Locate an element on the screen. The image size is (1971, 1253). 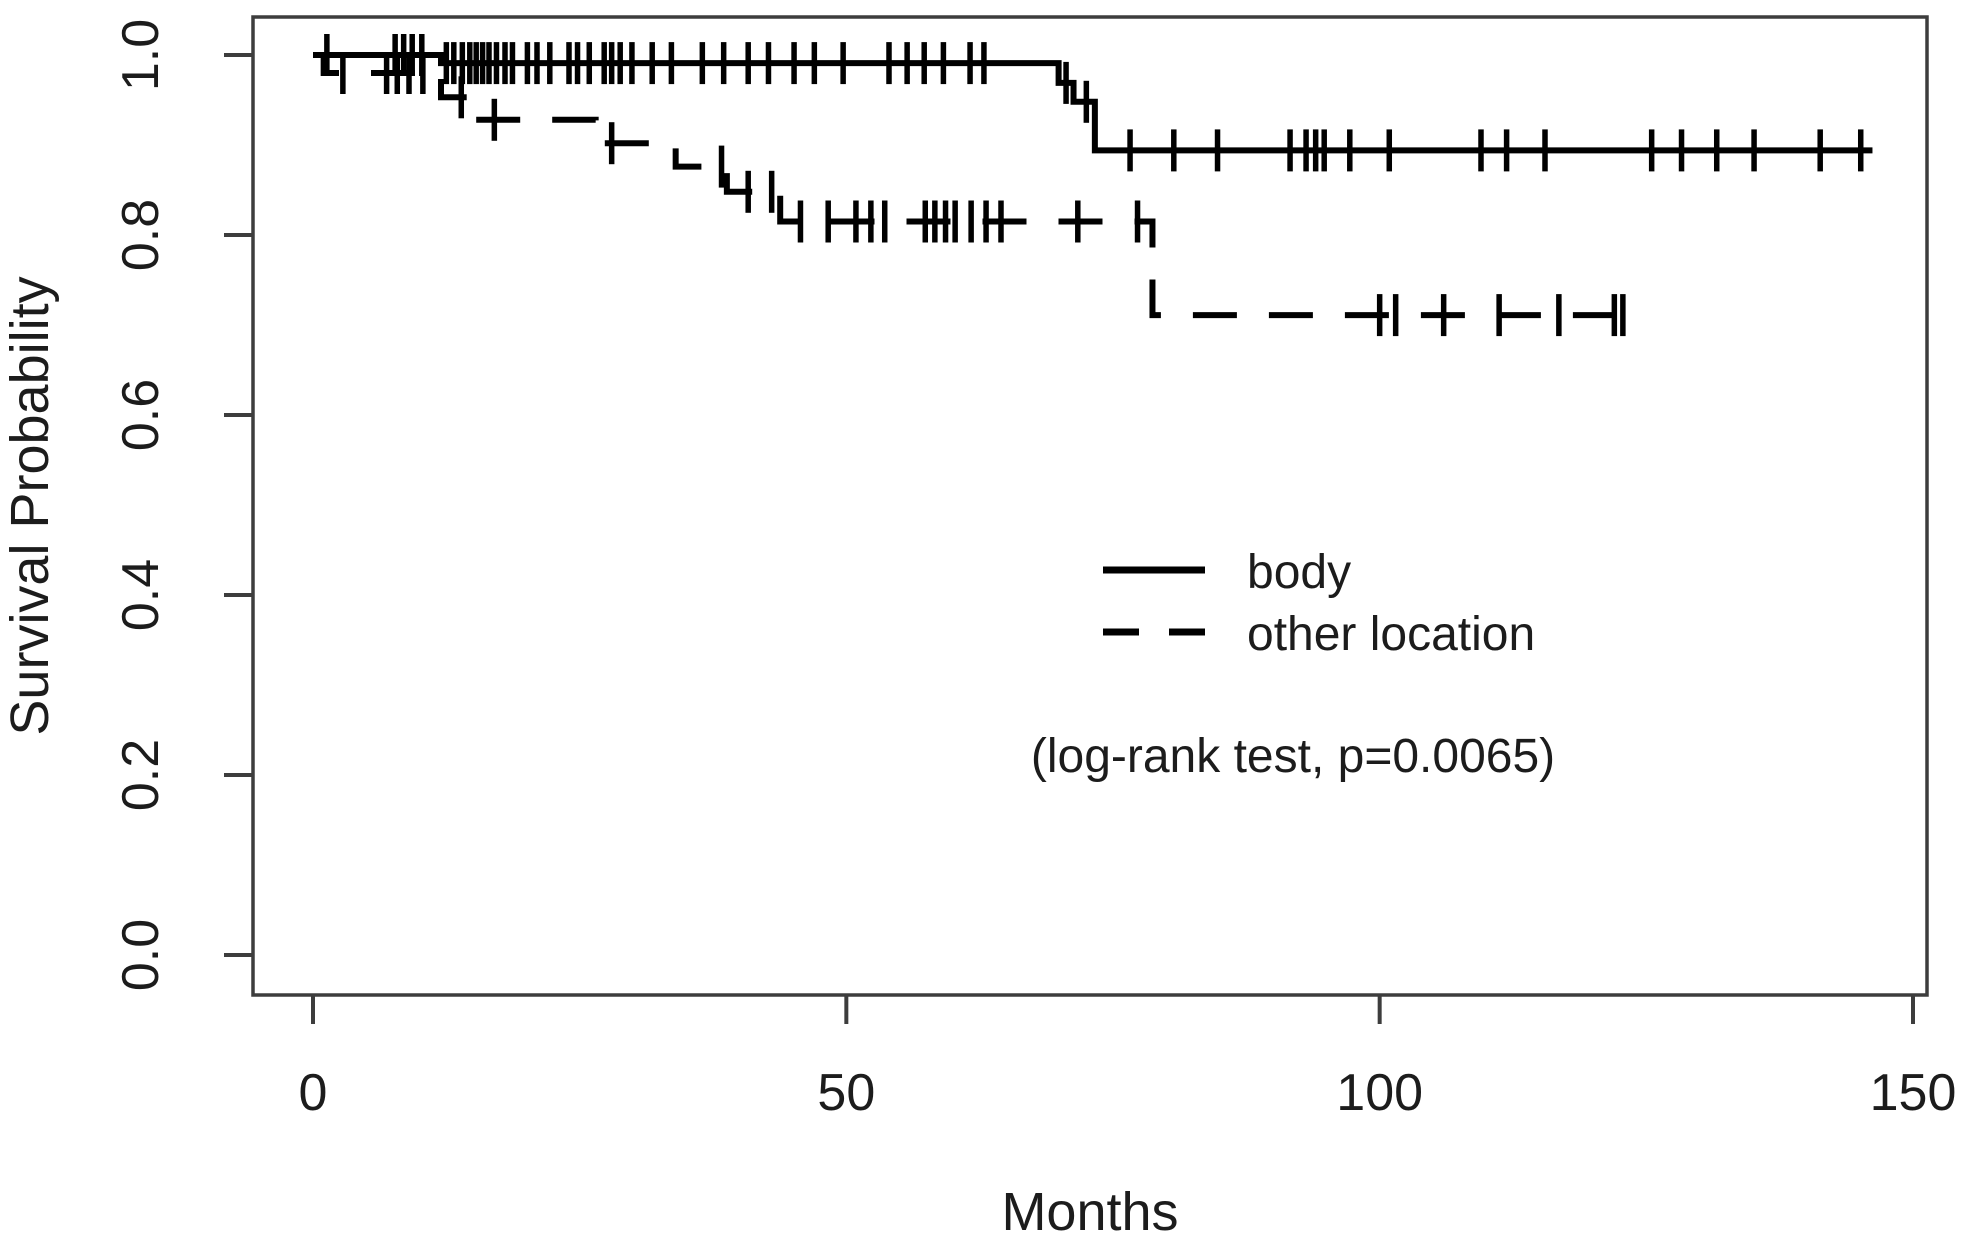
x-tick-label: 150 is located at coordinates (1913, 1093).